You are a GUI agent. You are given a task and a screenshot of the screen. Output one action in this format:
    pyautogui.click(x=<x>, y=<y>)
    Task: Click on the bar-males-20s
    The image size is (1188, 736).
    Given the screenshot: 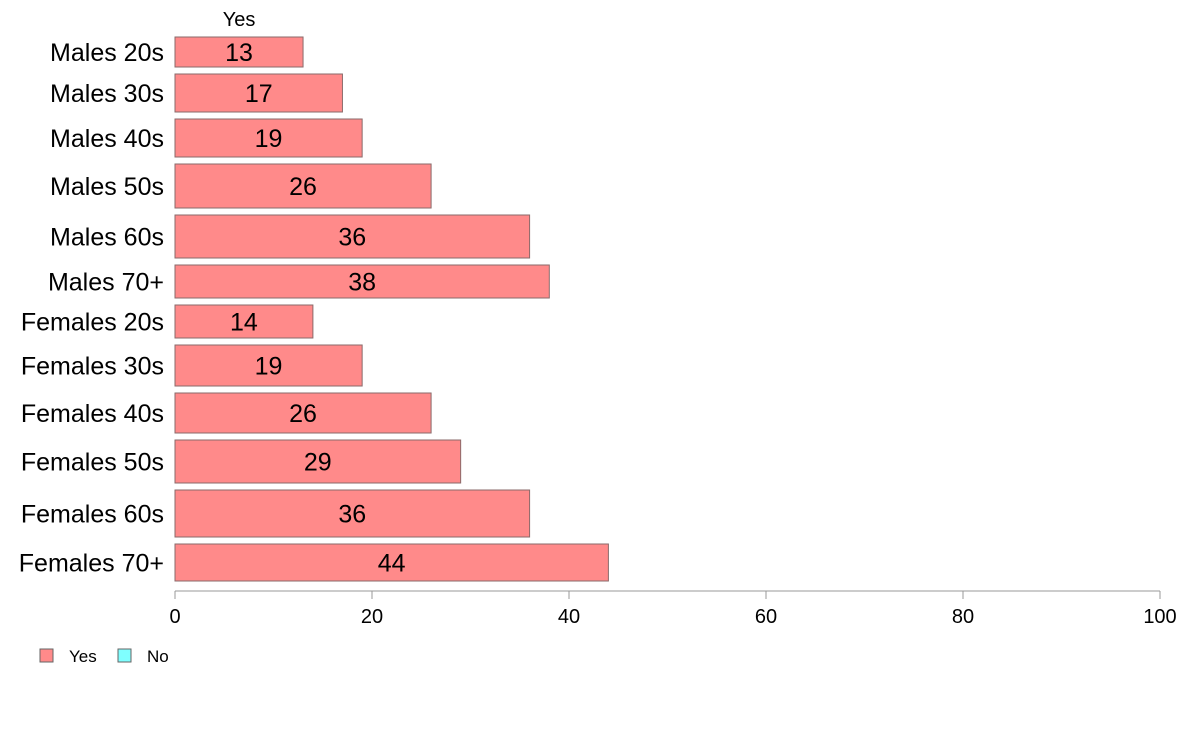 What is the action you would take?
    pyautogui.click(x=239, y=52)
    